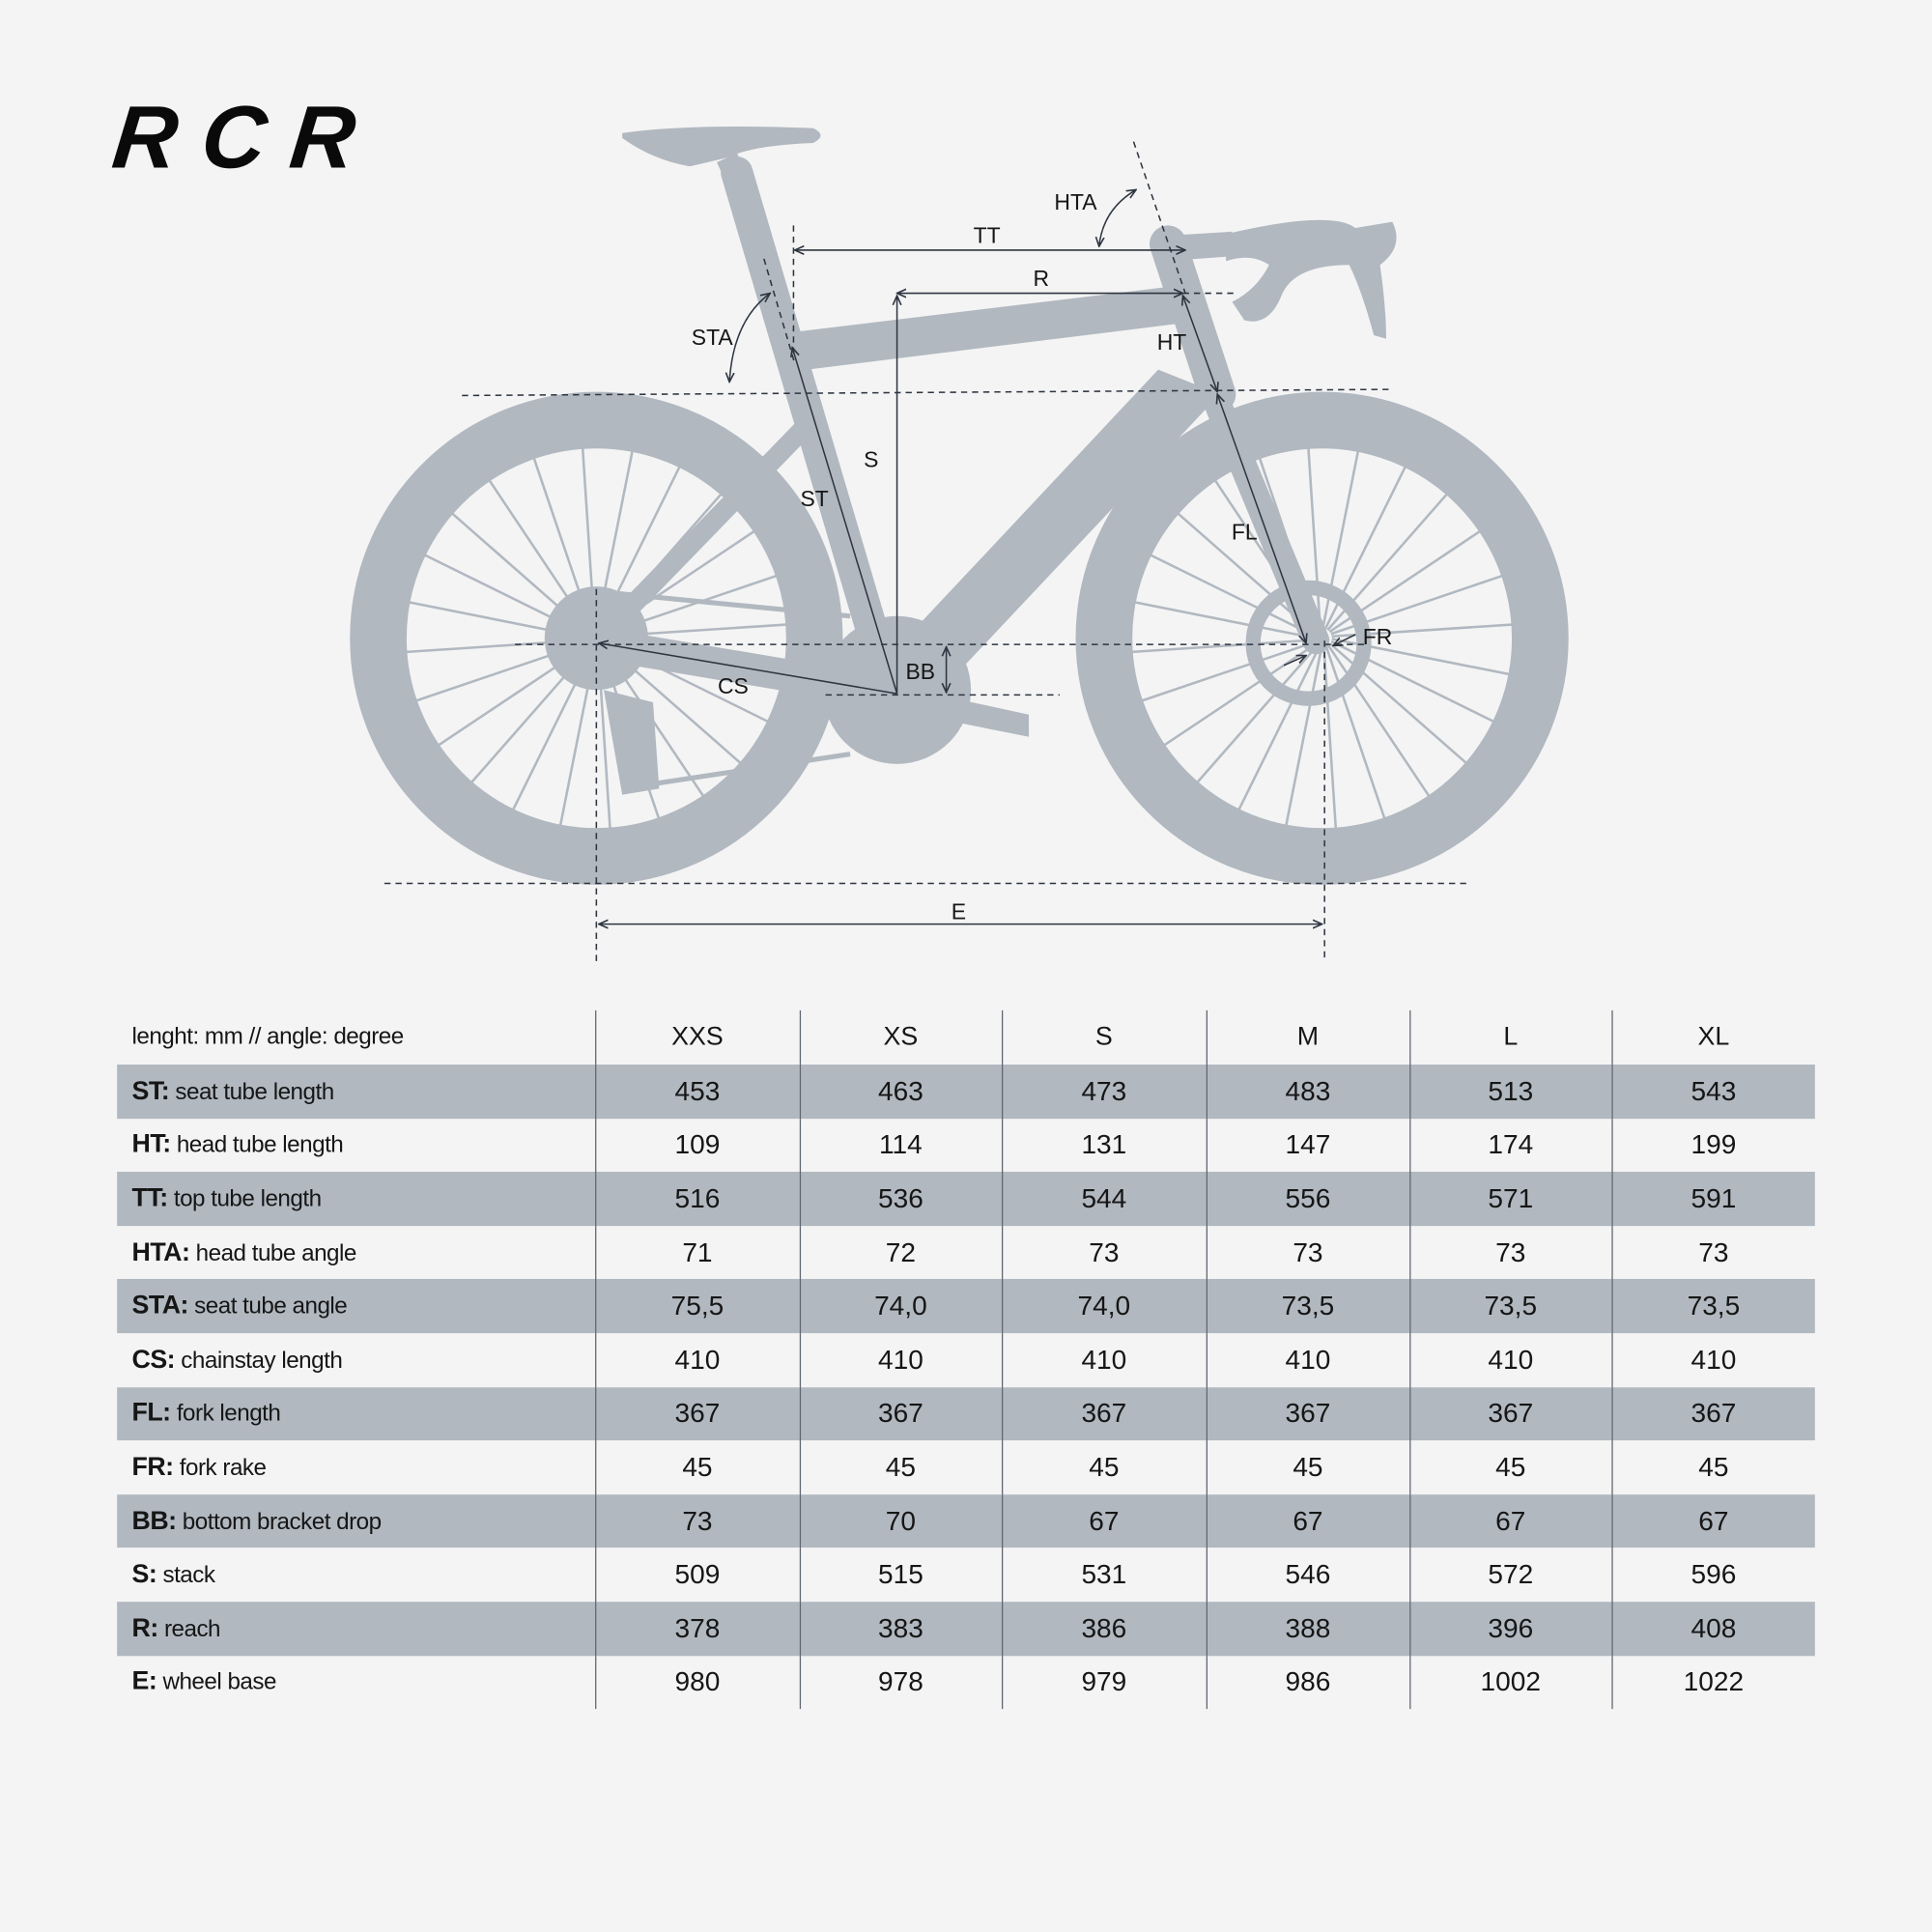 Image resolution: width=1932 pixels, height=1932 pixels. What do you see at coordinates (1199, 343) in the screenshot?
I see `dim-ht` at bounding box center [1199, 343].